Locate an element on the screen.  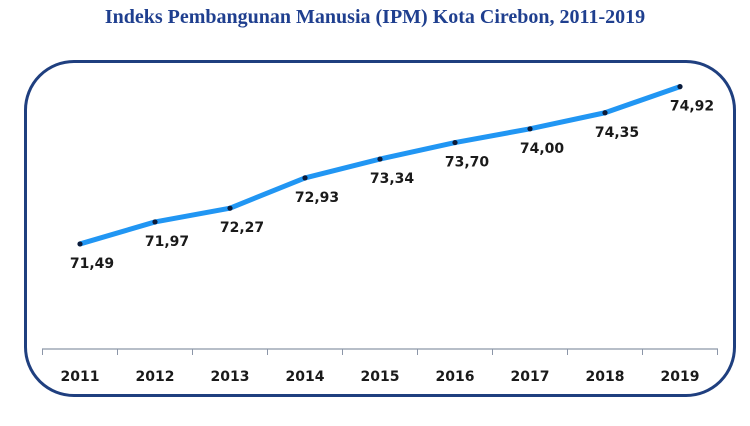
x-tick-label: 2013 is located at coordinates (230, 377).